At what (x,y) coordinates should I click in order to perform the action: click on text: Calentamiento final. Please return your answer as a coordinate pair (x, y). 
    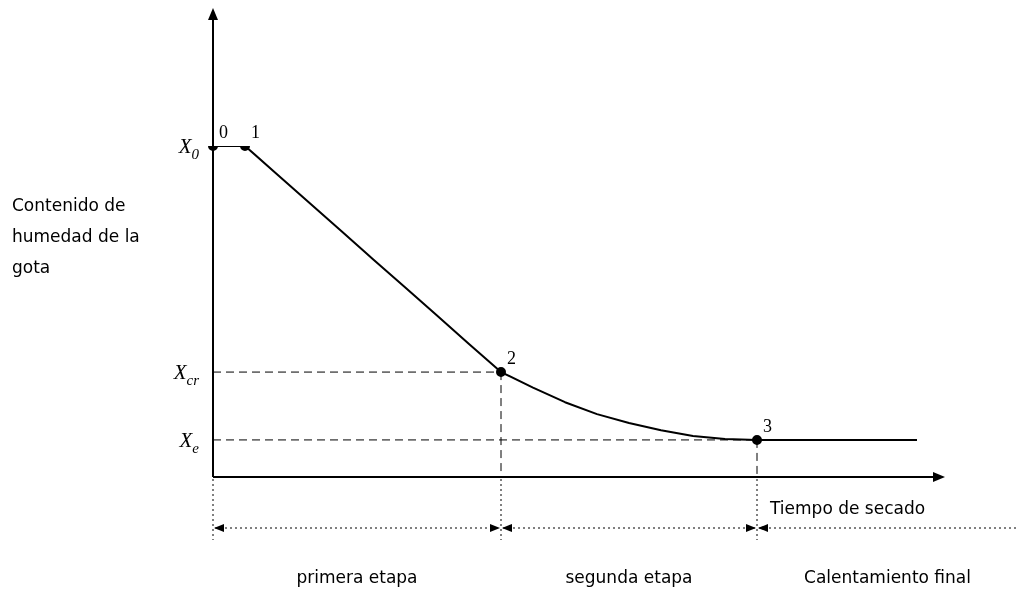
    Looking at the image, I should click on (887, 577).